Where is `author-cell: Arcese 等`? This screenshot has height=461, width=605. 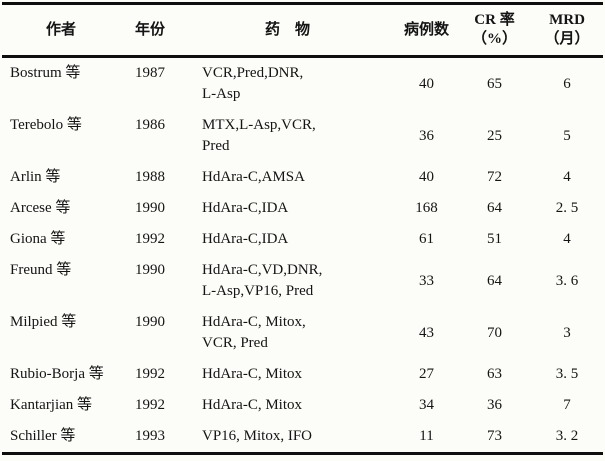 author-cell: Arcese 等 is located at coordinates (40, 208).